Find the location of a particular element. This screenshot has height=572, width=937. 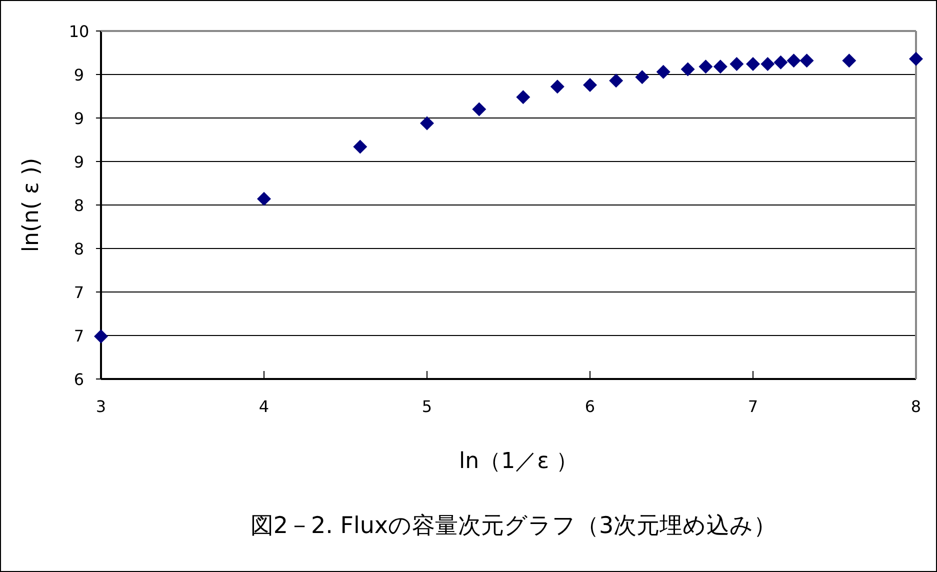

y-tick-label: 10 is located at coordinates (79, 31).